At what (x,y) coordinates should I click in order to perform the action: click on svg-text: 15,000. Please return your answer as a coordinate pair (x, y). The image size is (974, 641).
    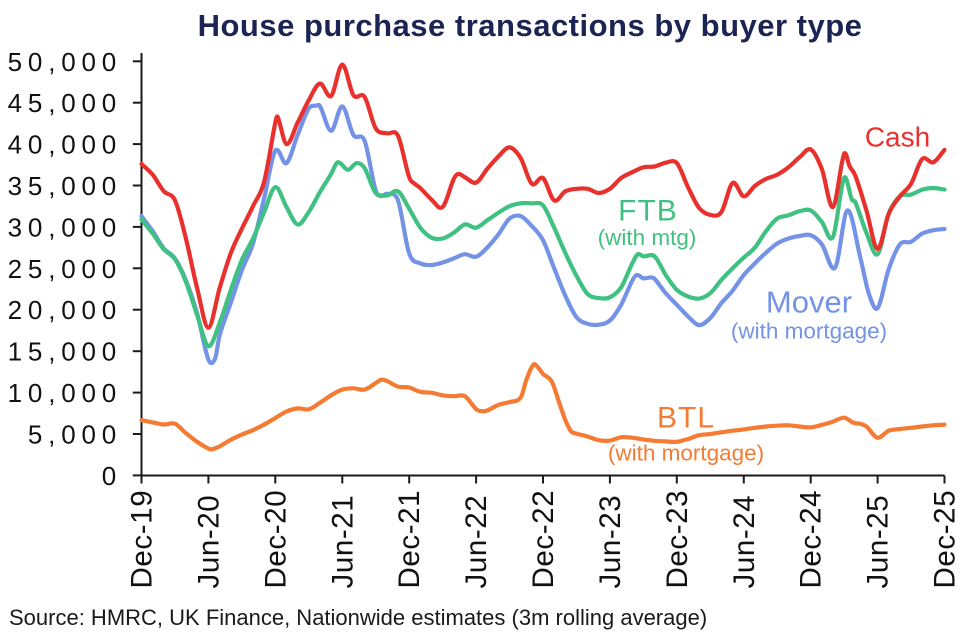
    Looking at the image, I should click on (65, 352).